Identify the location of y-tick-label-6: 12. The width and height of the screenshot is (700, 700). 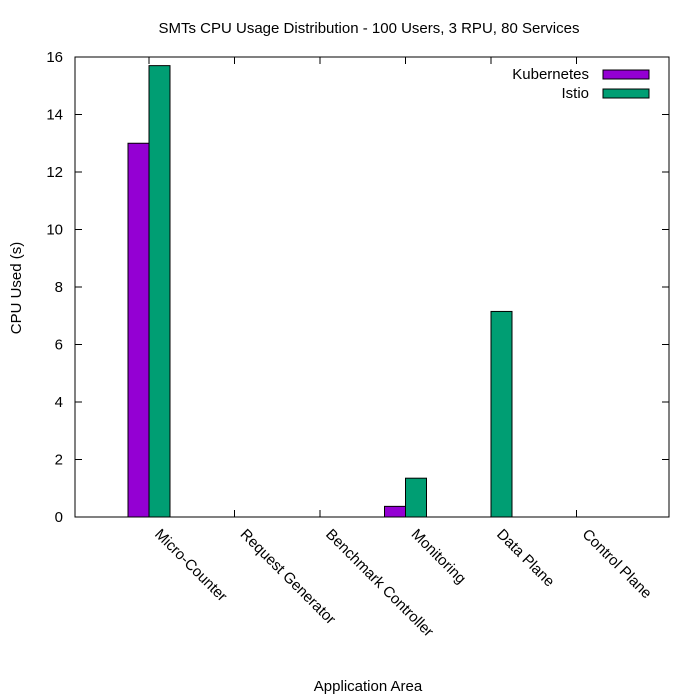
(54, 172).